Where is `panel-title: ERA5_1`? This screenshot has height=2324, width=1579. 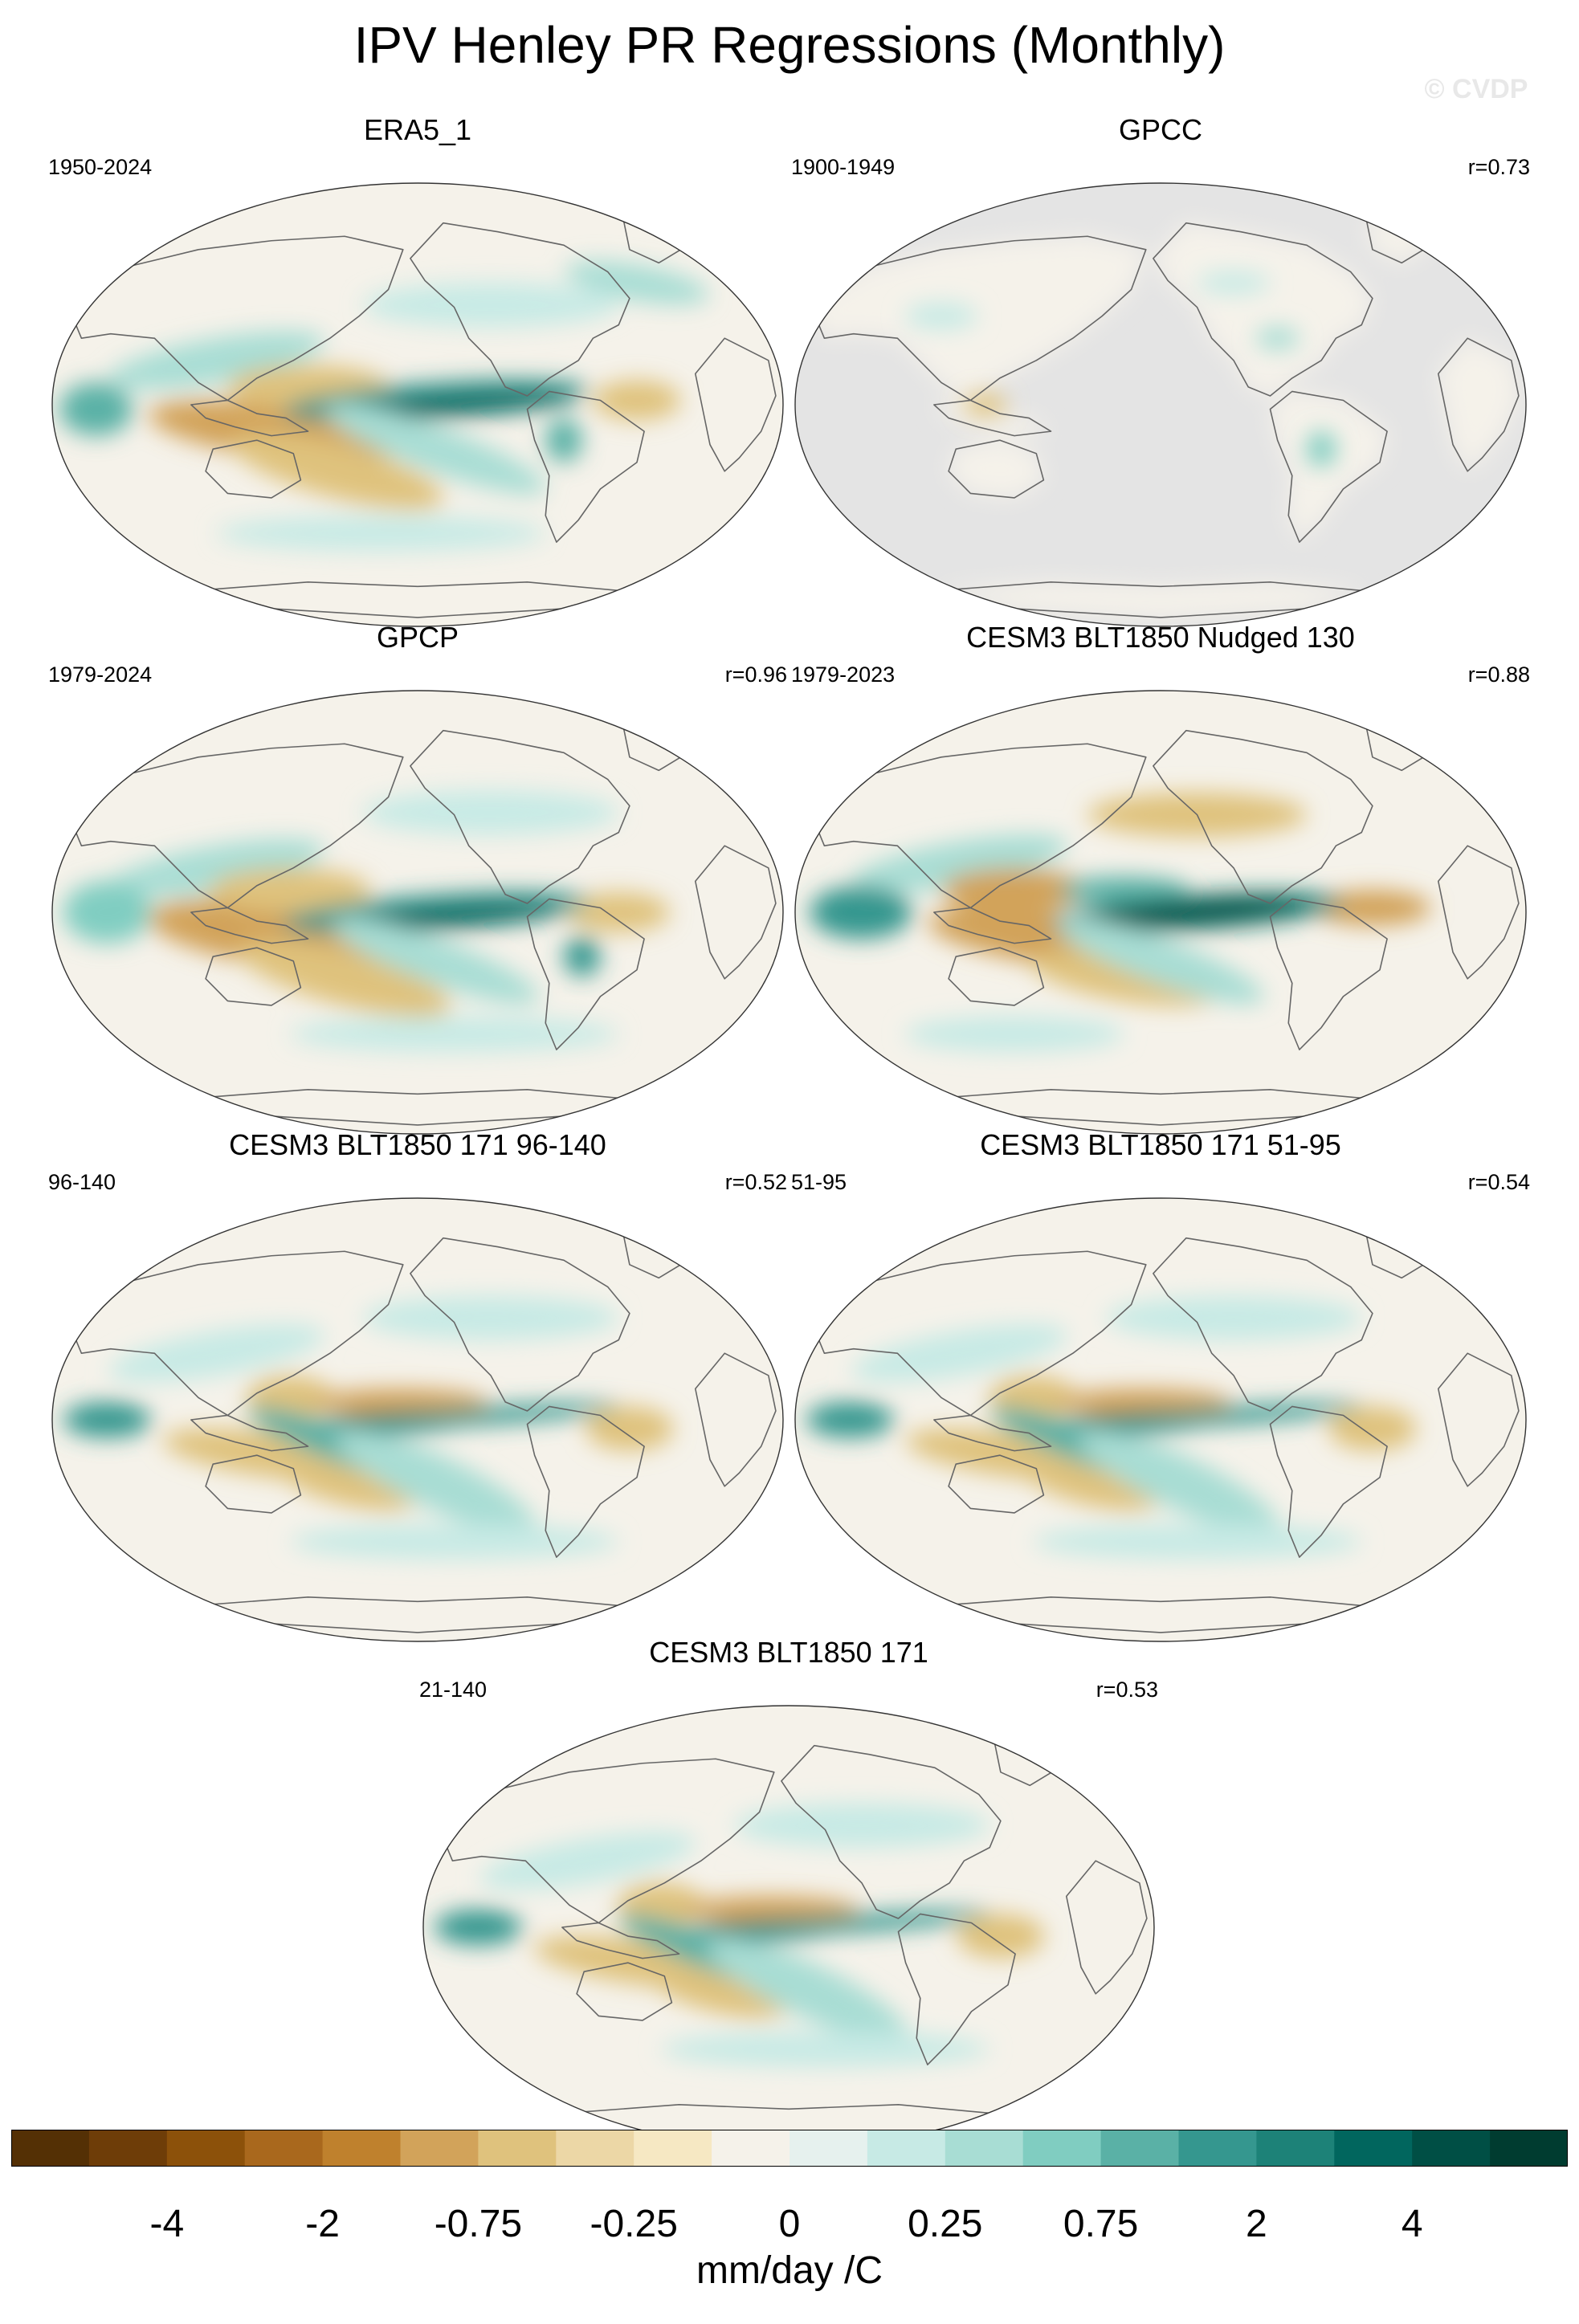 panel-title: ERA5_1 is located at coordinates (417, 129).